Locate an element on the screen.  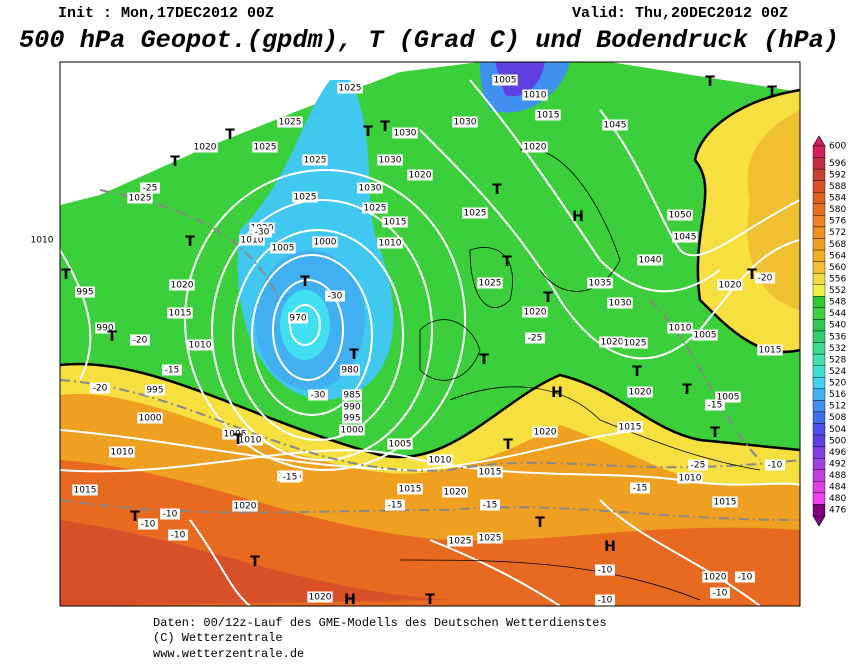
colorbar-label: 576 is located at coordinates (837, 222).